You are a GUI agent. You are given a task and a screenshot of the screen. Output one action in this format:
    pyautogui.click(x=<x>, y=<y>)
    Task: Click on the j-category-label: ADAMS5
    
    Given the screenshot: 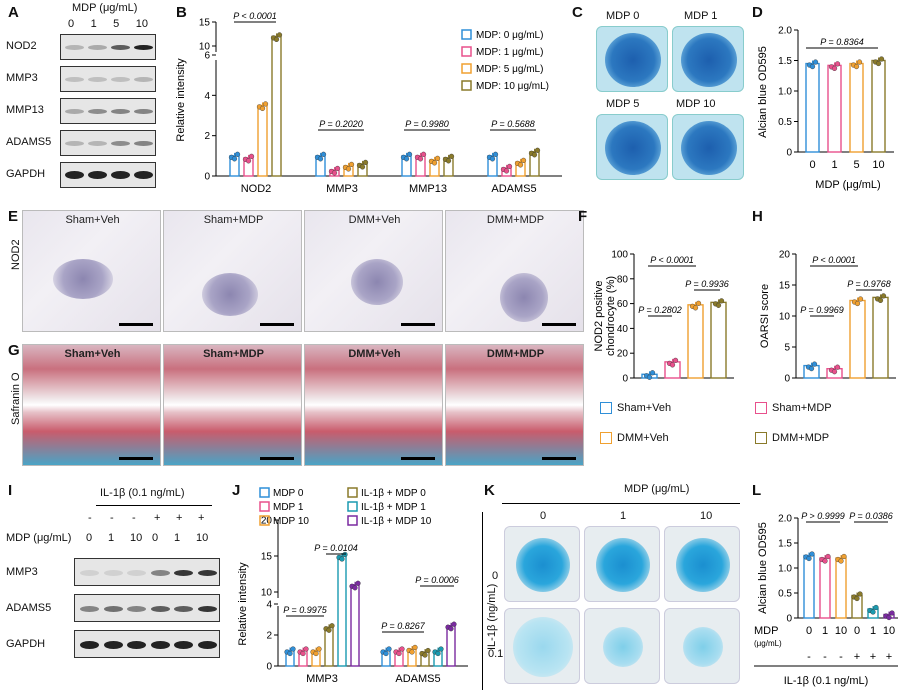 What is the action you would take?
    pyautogui.click(x=417, y=679)
    